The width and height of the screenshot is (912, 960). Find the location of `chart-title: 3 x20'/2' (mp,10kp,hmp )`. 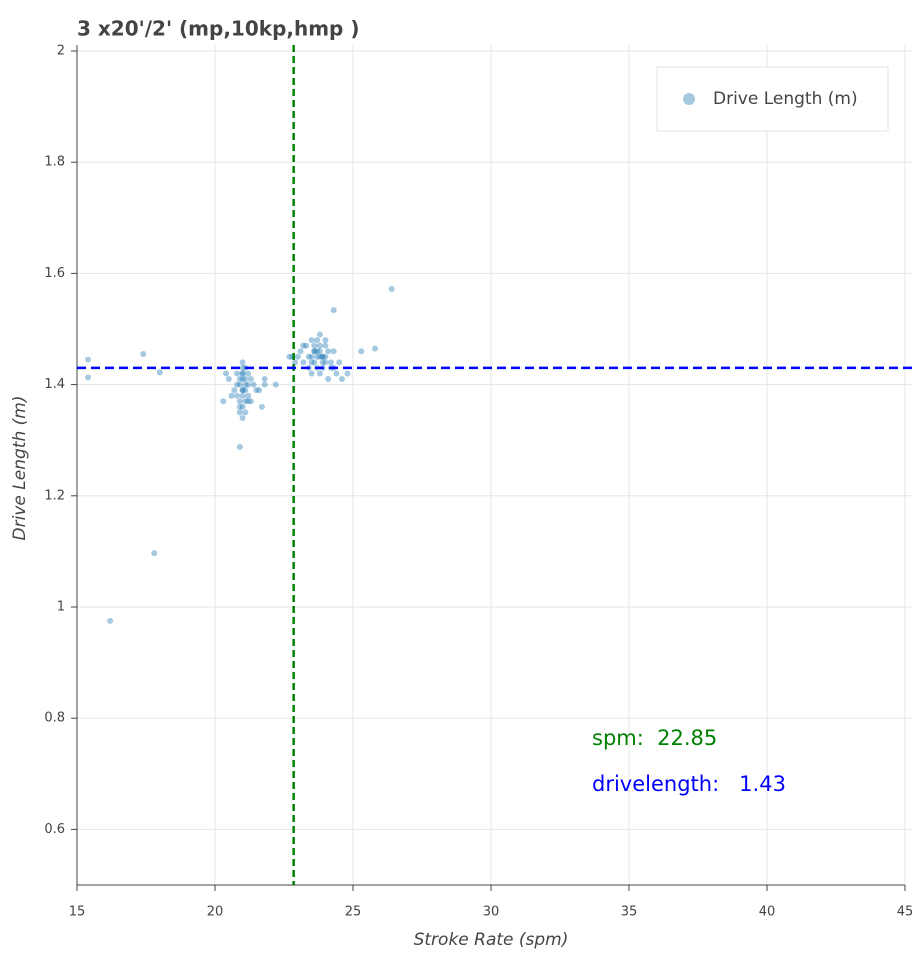

chart-title: 3 x20'/2' (mp,10kp,hmp ) is located at coordinates (218, 29).